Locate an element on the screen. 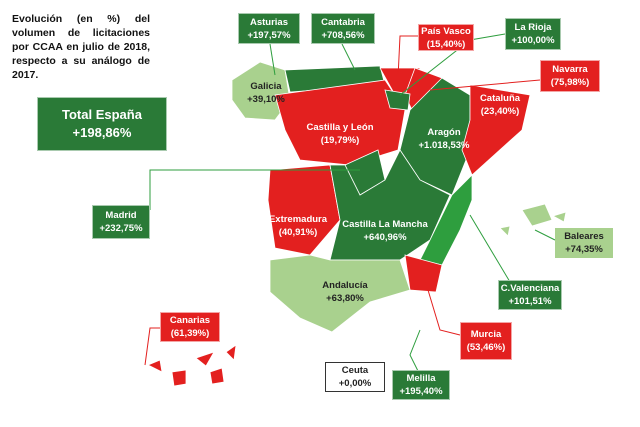 This screenshot has width=640, height=427. region-value: +708,56% is located at coordinates (343, 35).